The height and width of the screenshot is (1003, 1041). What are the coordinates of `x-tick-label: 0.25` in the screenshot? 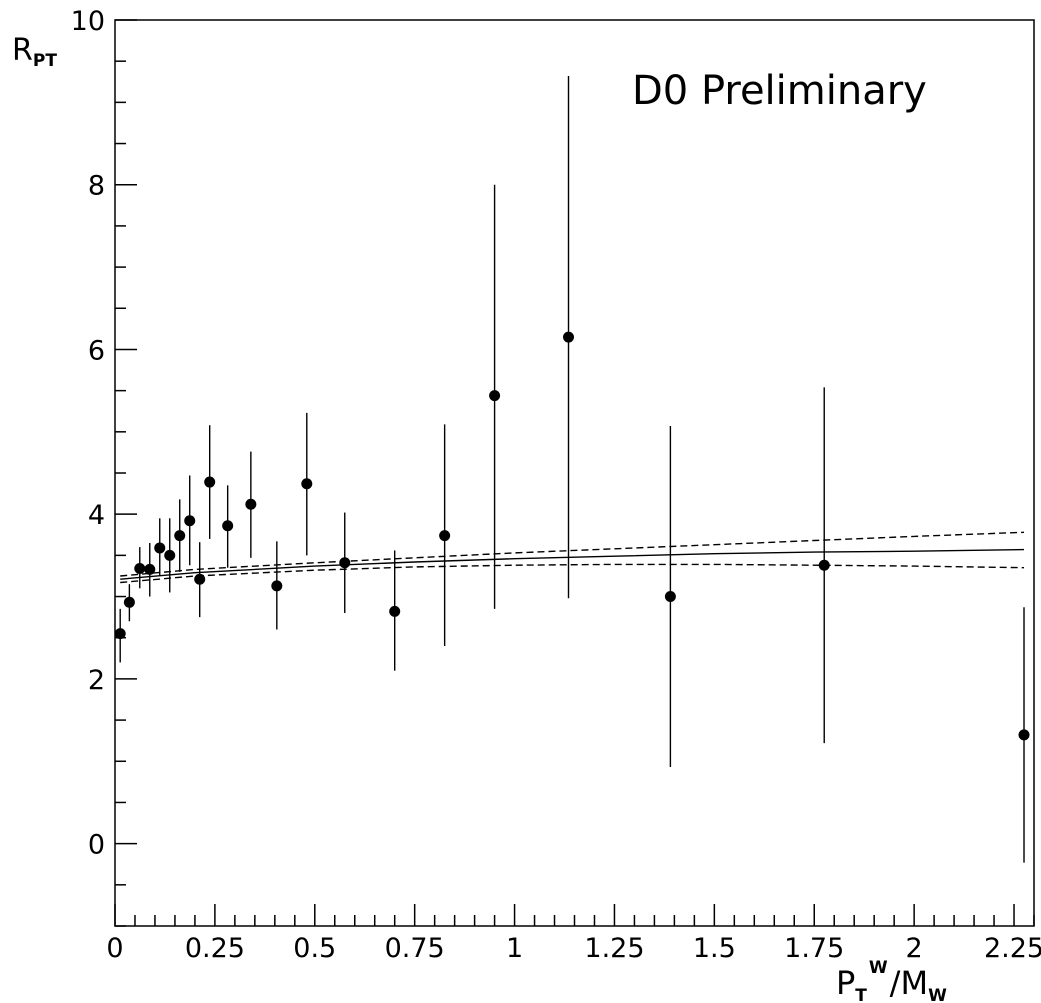 It's located at (215, 948).